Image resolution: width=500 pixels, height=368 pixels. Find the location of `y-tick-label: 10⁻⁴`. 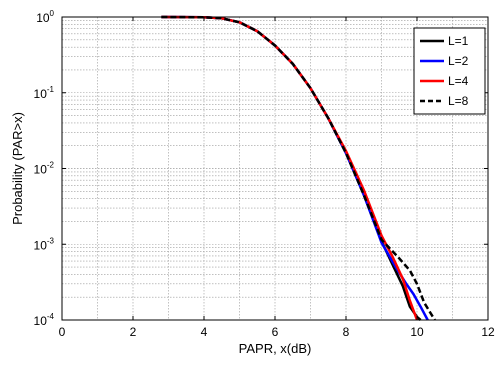

y-tick-label: 10⁻⁴ is located at coordinates (44, 320).